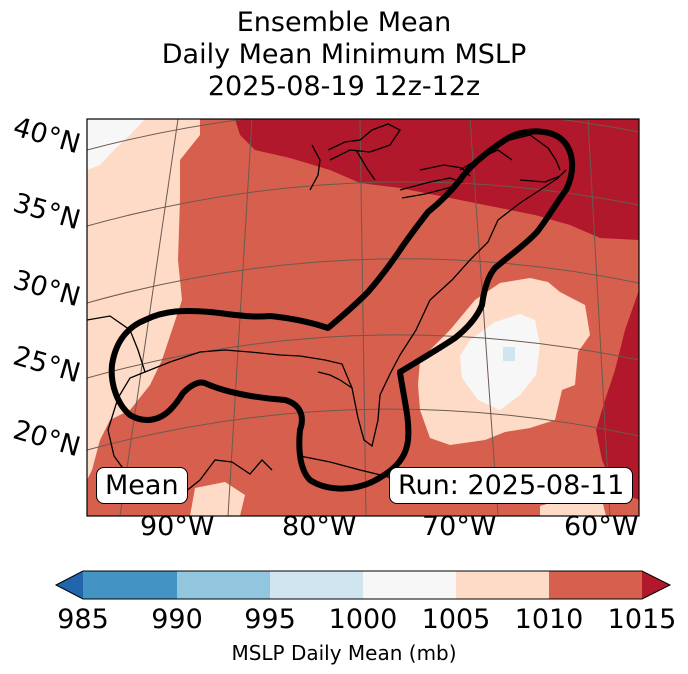  I want to click on field-1000-northwest, so click(116, 144).